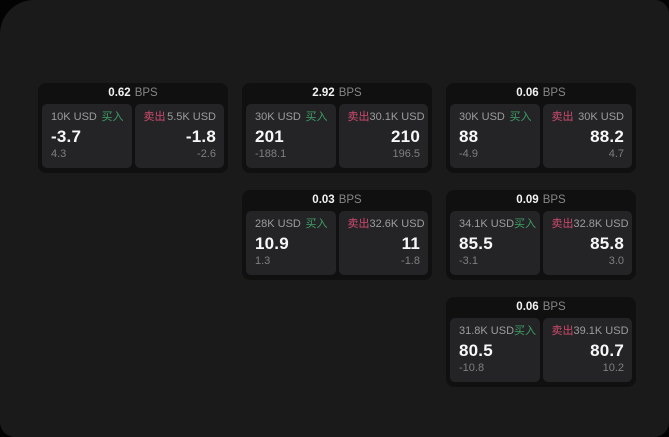 The width and height of the screenshot is (669, 437). Describe the element at coordinates (278, 117) in the screenshot. I see `buy-amount: 30K USD` at that location.